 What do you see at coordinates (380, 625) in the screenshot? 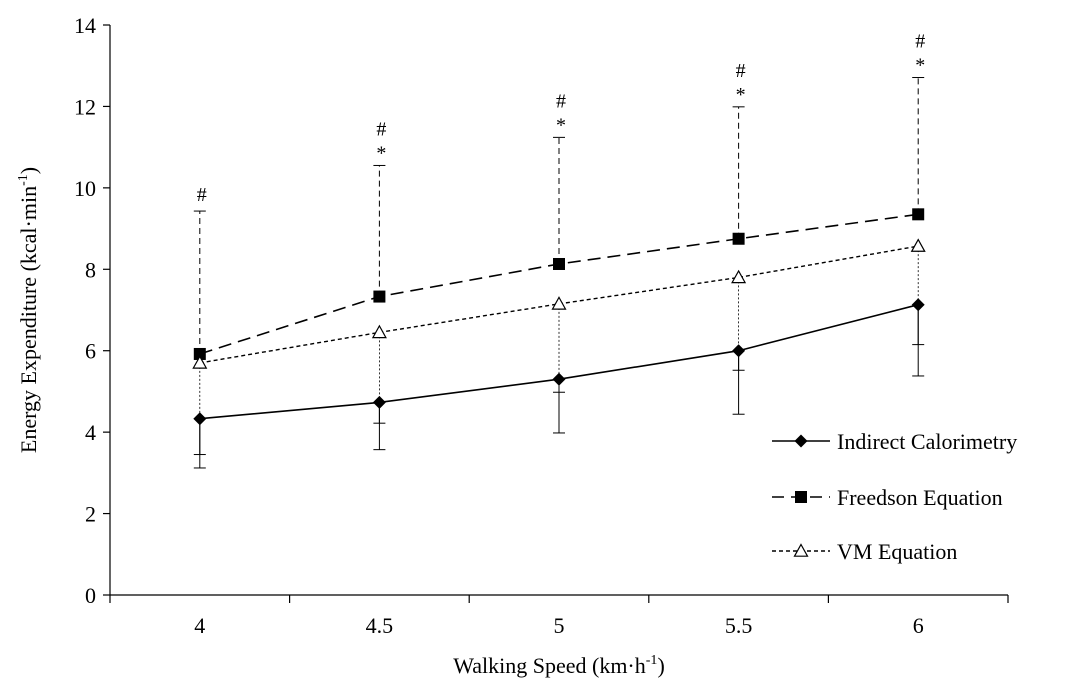
I see `x-tick-label: 4.5` at bounding box center [380, 625].